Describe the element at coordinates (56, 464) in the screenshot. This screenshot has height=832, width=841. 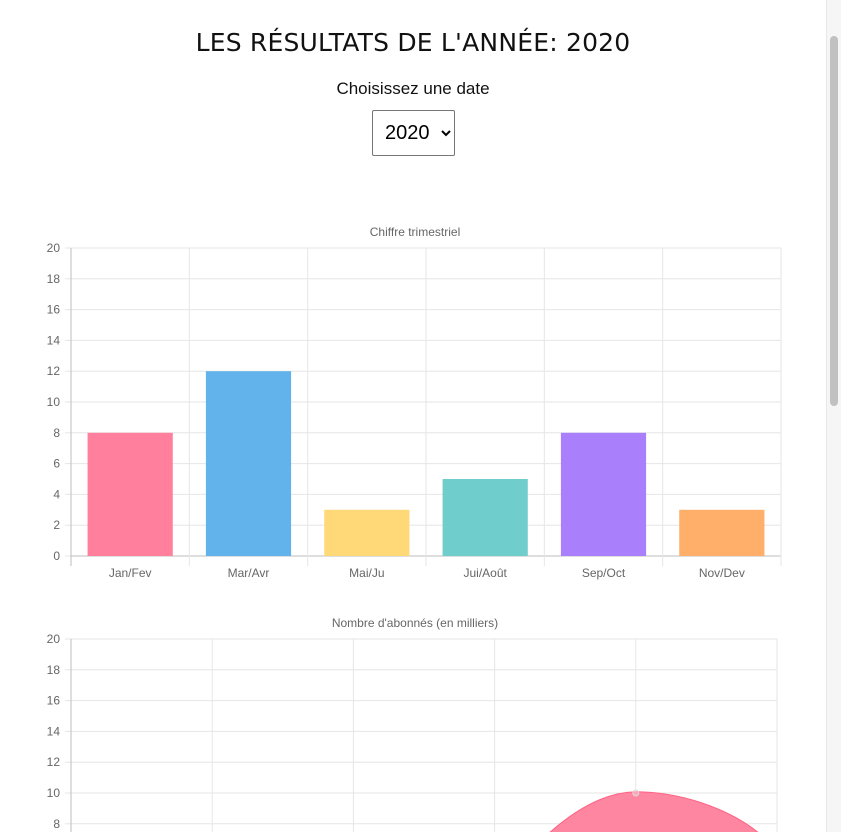
I see `y-tick-label: 6` at that location.